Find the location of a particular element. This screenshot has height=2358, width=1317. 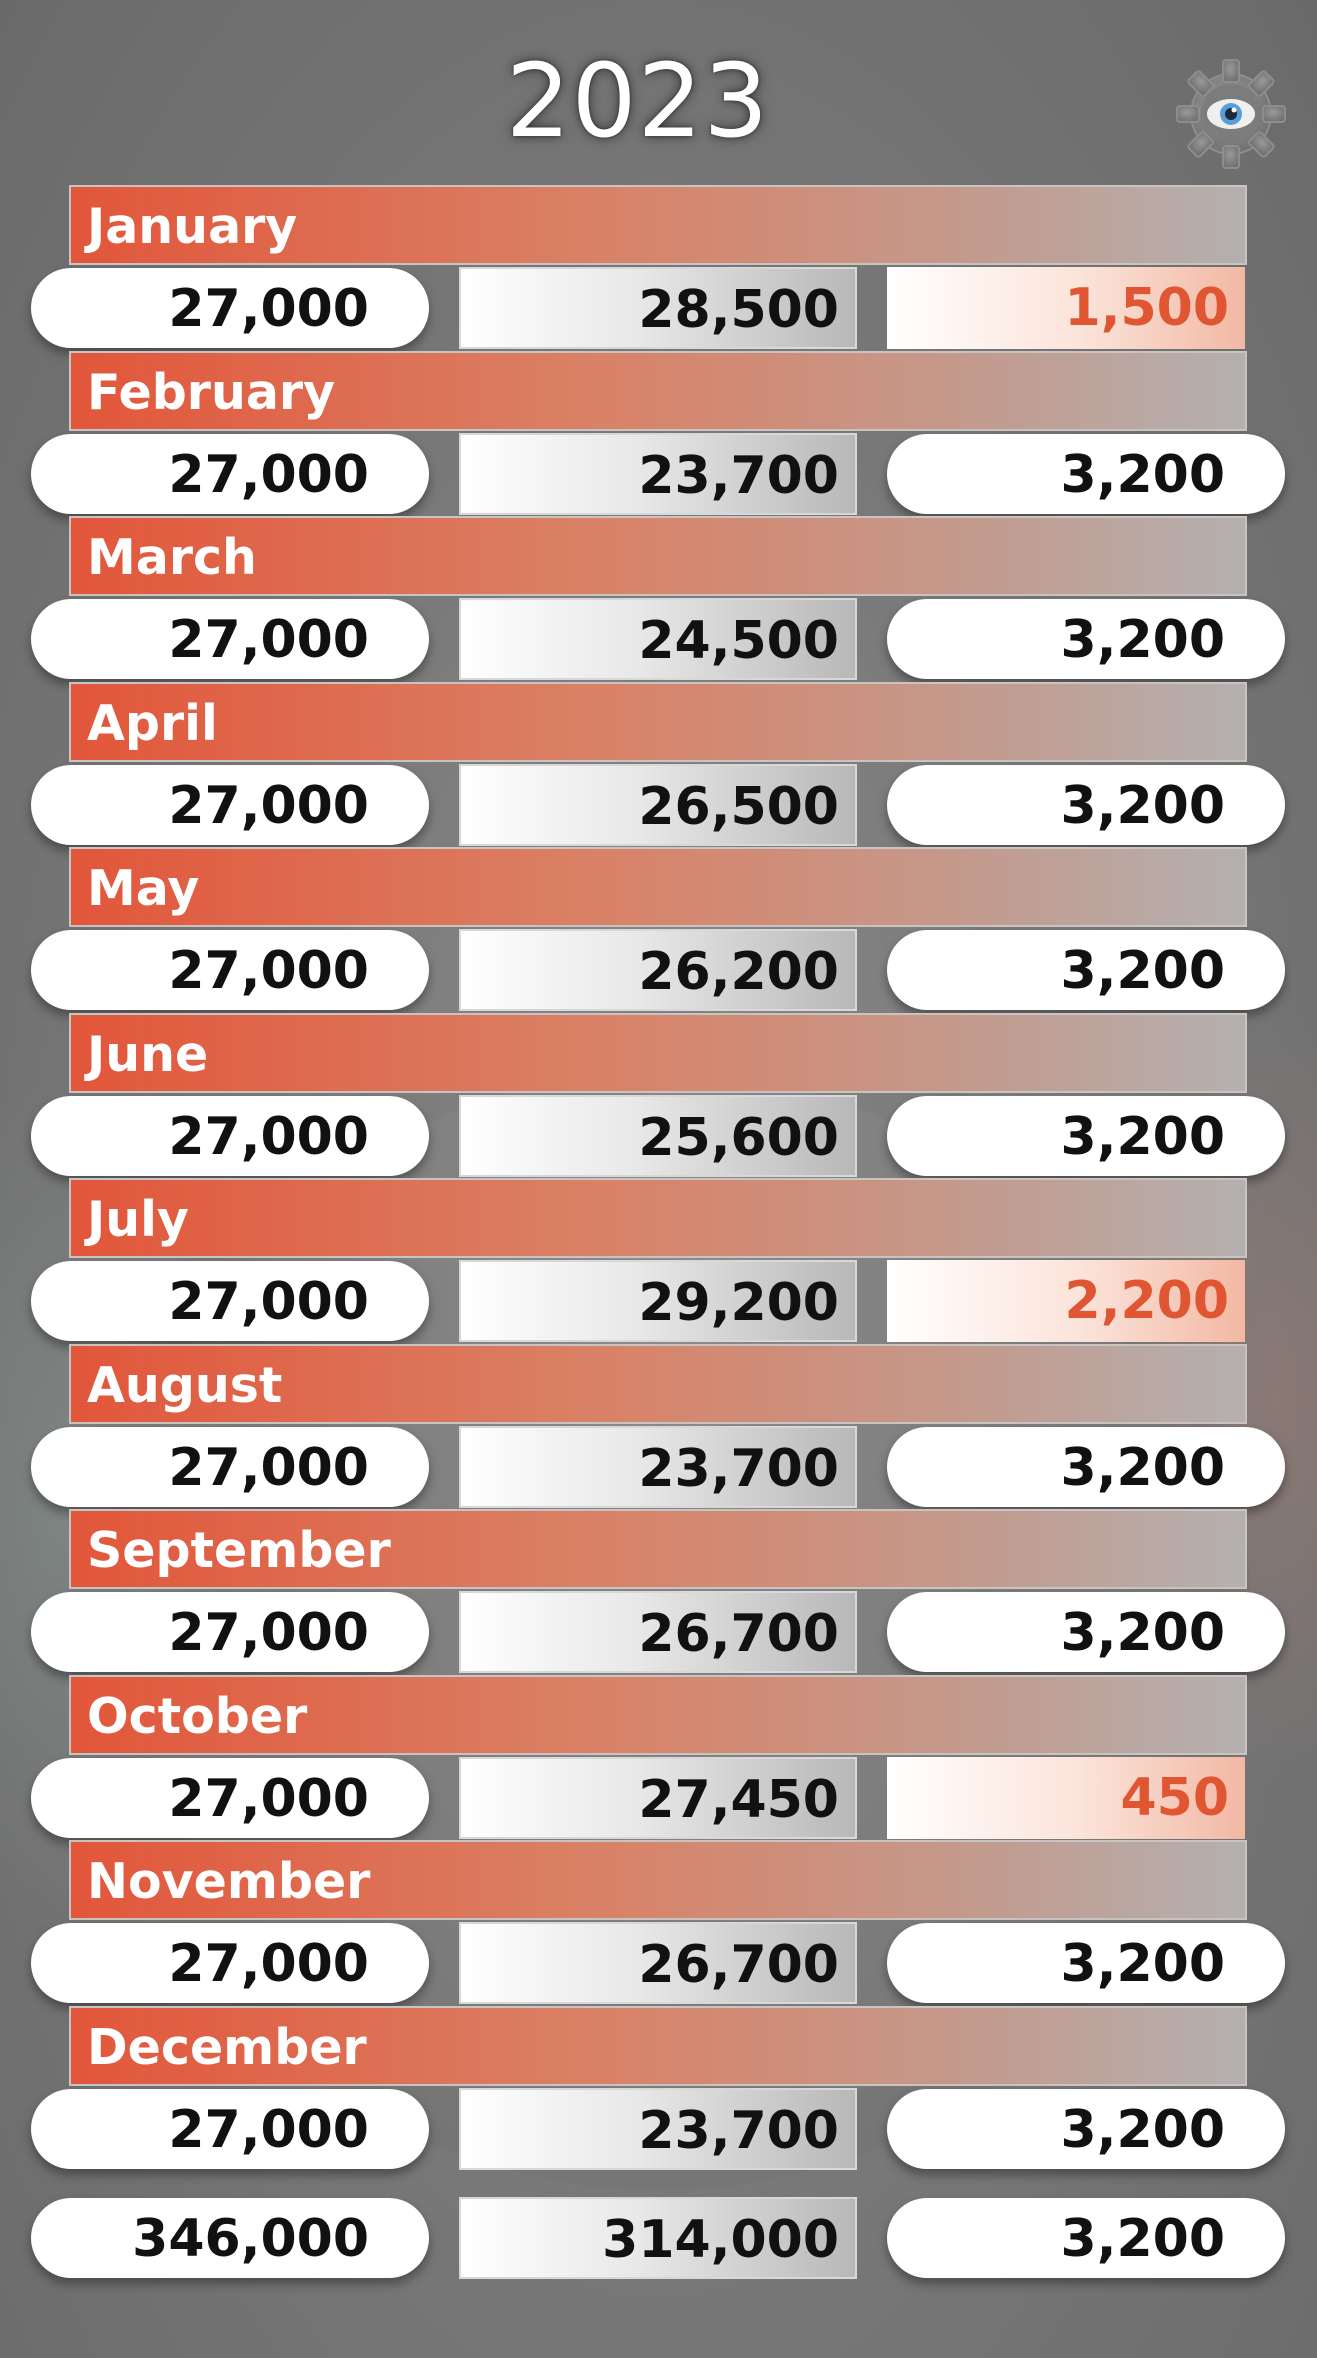

month-header: October is located at coordinates (658, 1715).